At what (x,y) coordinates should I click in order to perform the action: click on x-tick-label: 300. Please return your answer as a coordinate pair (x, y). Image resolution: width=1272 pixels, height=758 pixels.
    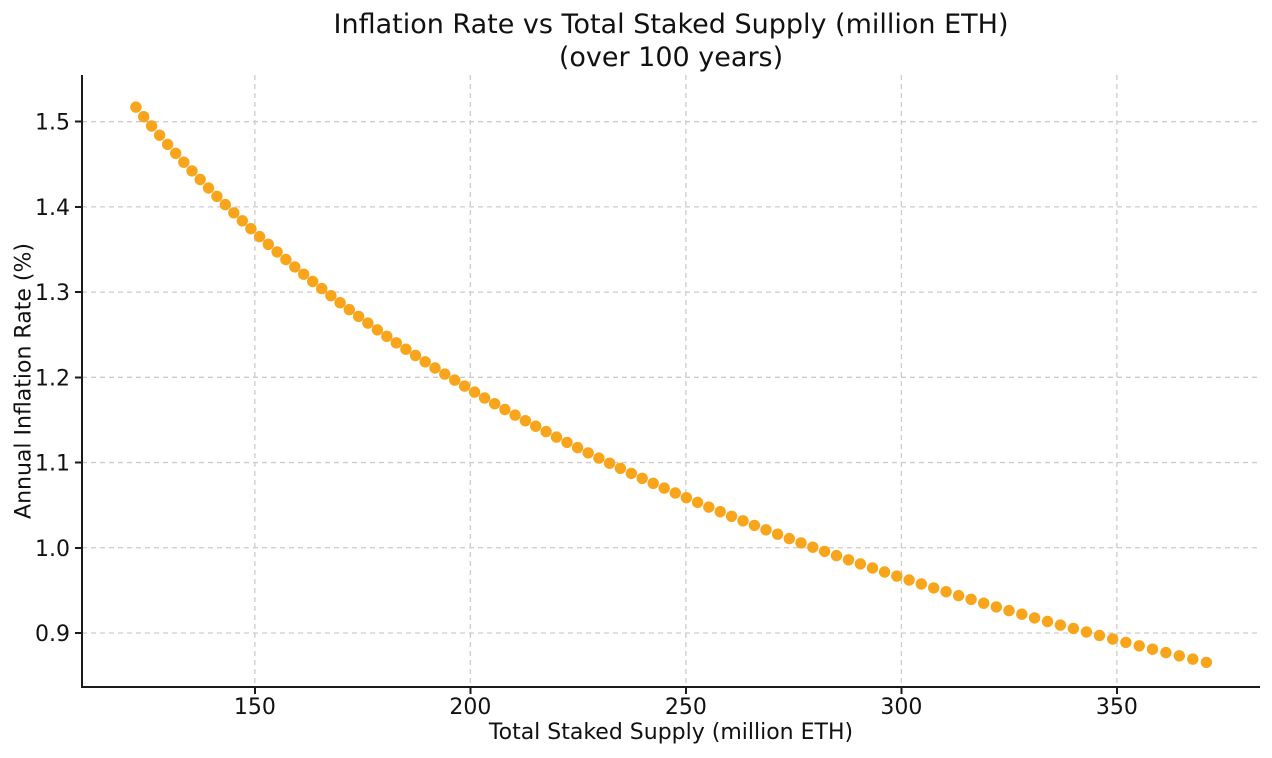
    Looking at the image, I should click on (901, 707).